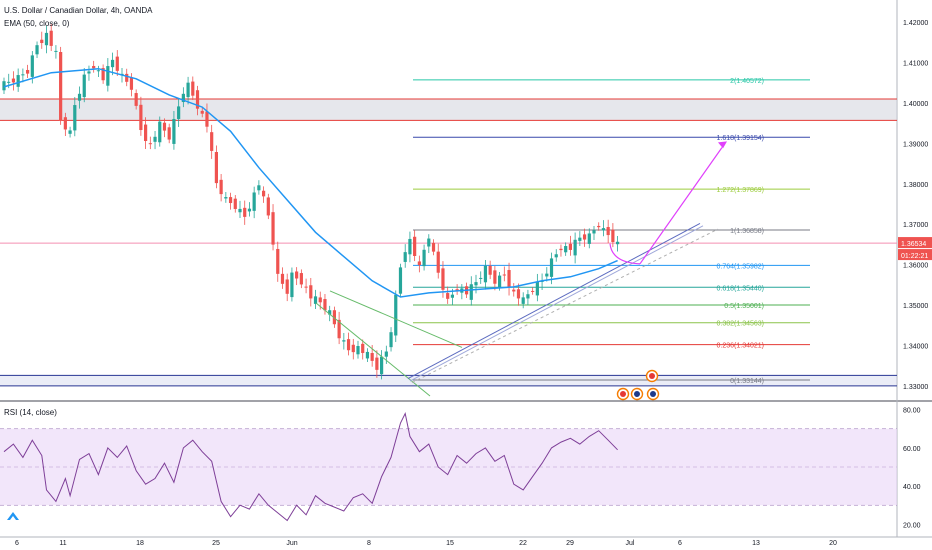 The image size is (932, 550). I want to click on time-tick-label: 8, so click(369, 543).